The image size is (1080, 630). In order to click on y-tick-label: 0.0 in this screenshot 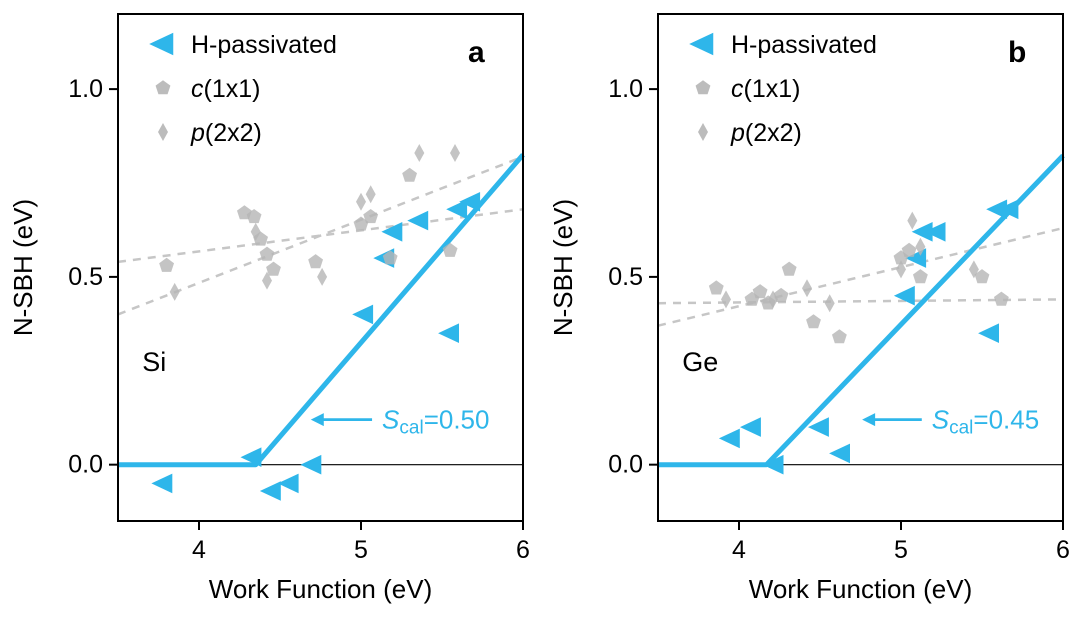, I will do `click(85, 465)`.